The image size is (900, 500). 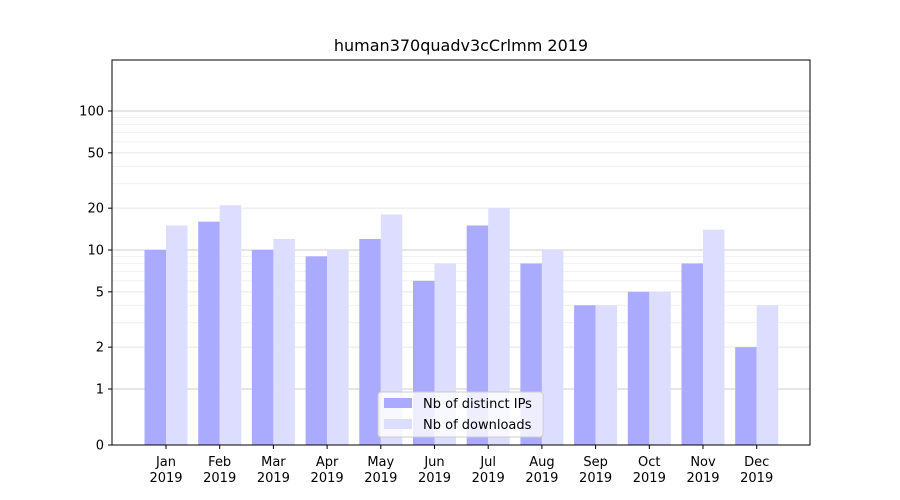 What do you see at coordinates (756, 462) in the screenshot?
I see `x-tick-label-month: Dec` at bounding box center [756, 462].